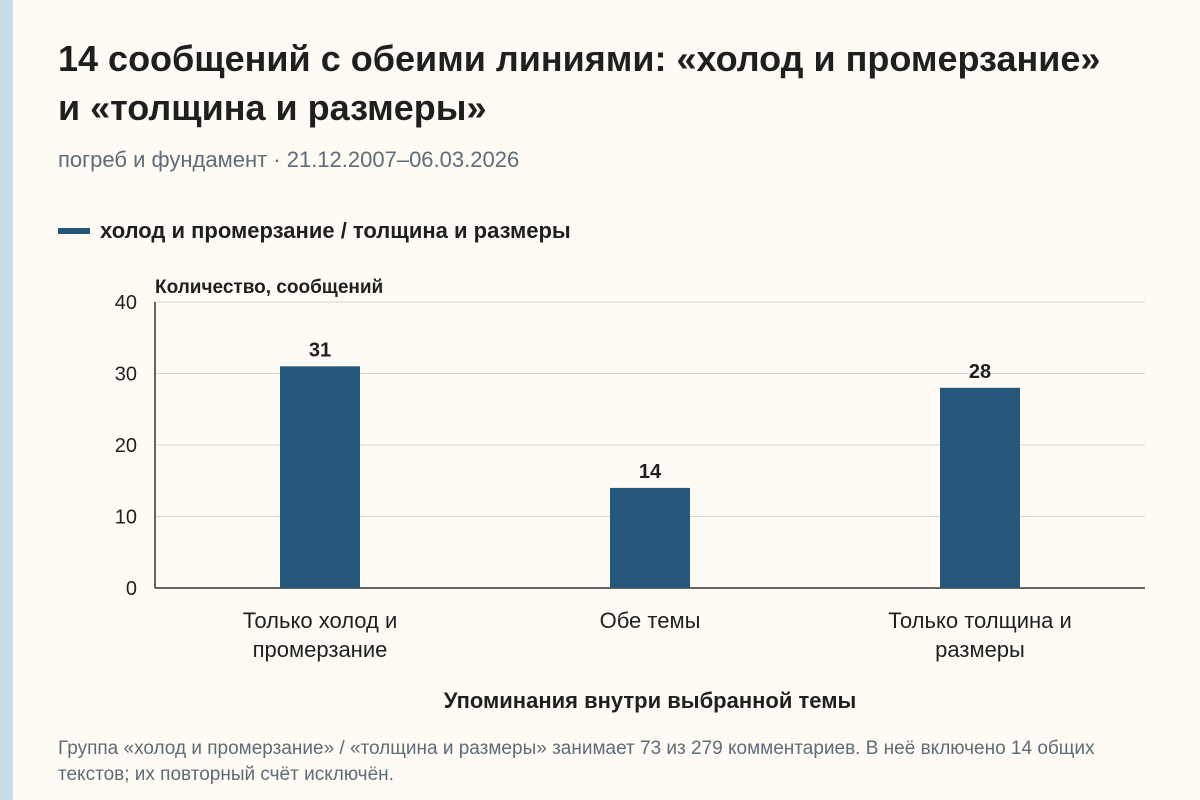 The width and height of the screenshot is (1200, 800). I want to click on x-tick-label: Обе темы, so click(650, 620).